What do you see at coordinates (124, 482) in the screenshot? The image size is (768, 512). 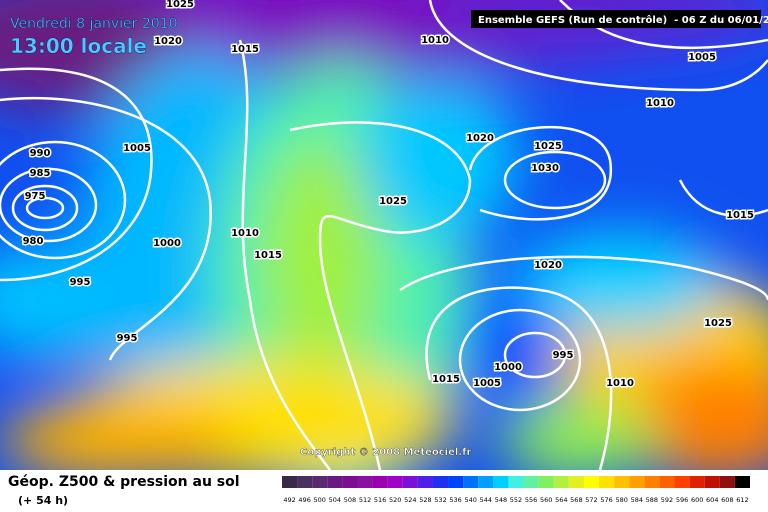 I see `footer-title: Géop. Z500 & pression au sol` at bounding box center [124, 482].